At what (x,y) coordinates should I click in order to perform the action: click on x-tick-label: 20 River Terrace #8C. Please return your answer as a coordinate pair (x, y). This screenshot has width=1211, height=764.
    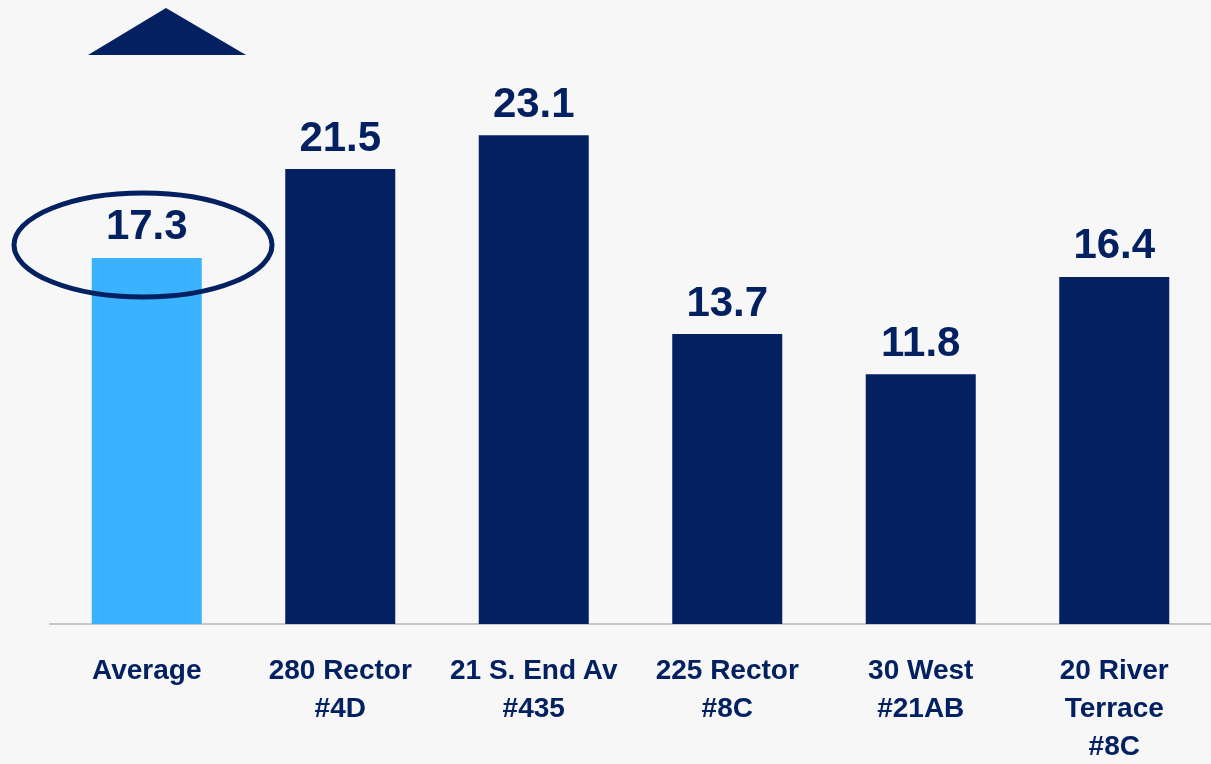
    Looking at the image, I should click on (1114, 707).